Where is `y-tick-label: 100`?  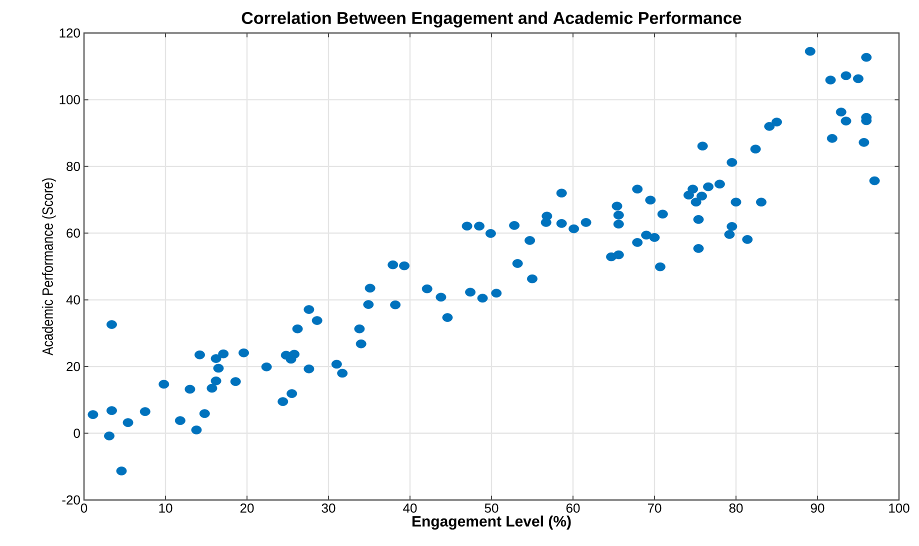 y-tick-label: 100 is located at coordinates (70, 99).